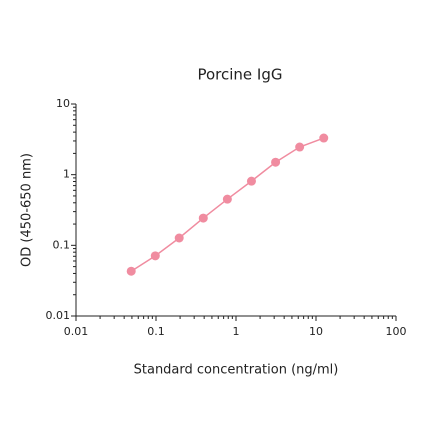 This screenshot has height=441, width=440. What do you see at coordinates (62, 244) in the screenshot?
I see `y-tick-label: 0.1` at bounding box center [62, 244].